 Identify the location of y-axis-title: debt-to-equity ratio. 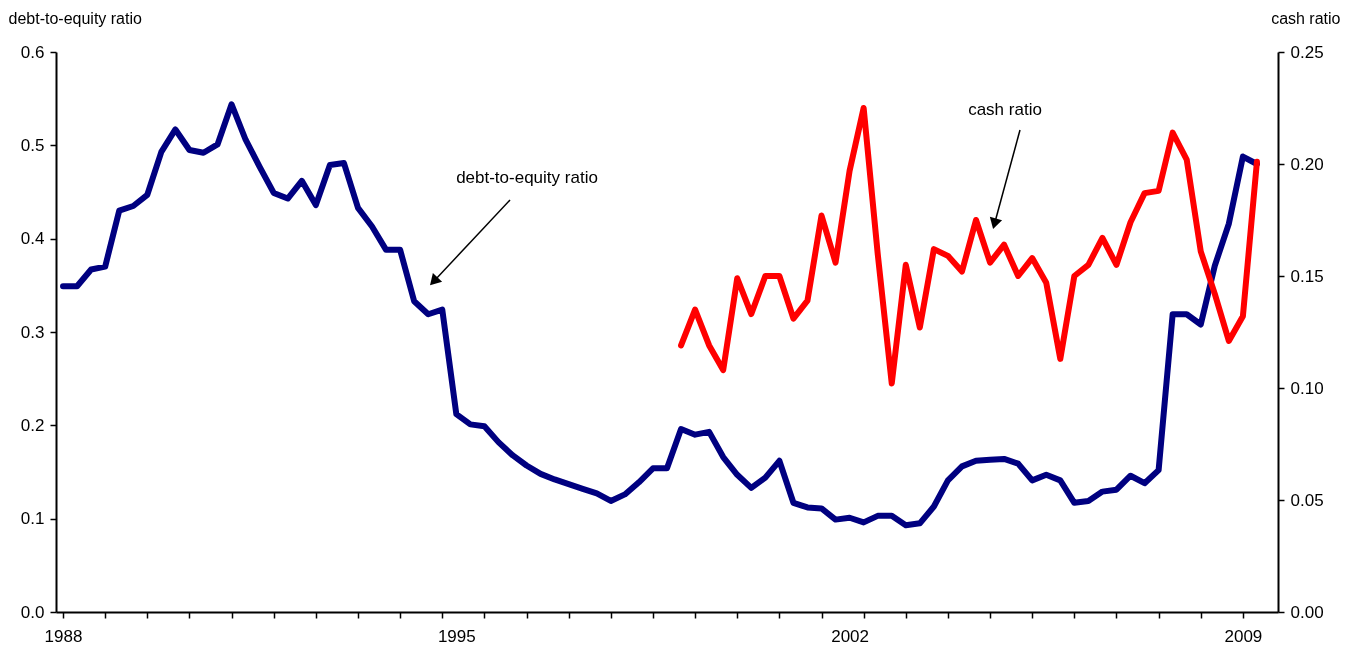
(75, 18).